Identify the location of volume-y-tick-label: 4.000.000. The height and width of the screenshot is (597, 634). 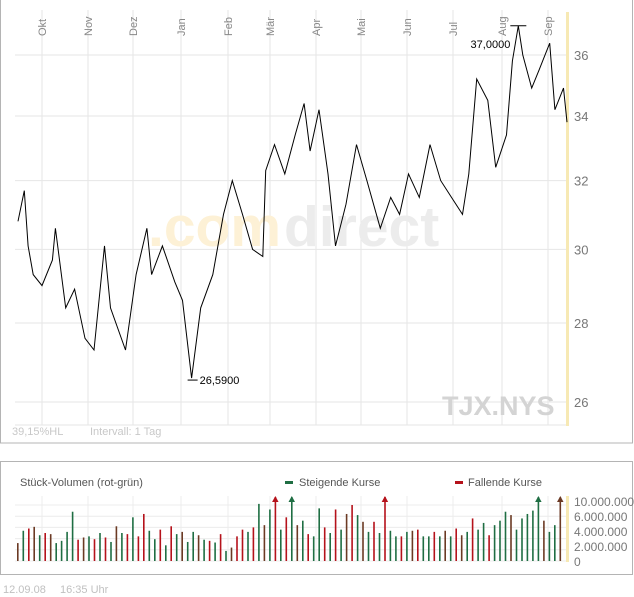
(601, 532).